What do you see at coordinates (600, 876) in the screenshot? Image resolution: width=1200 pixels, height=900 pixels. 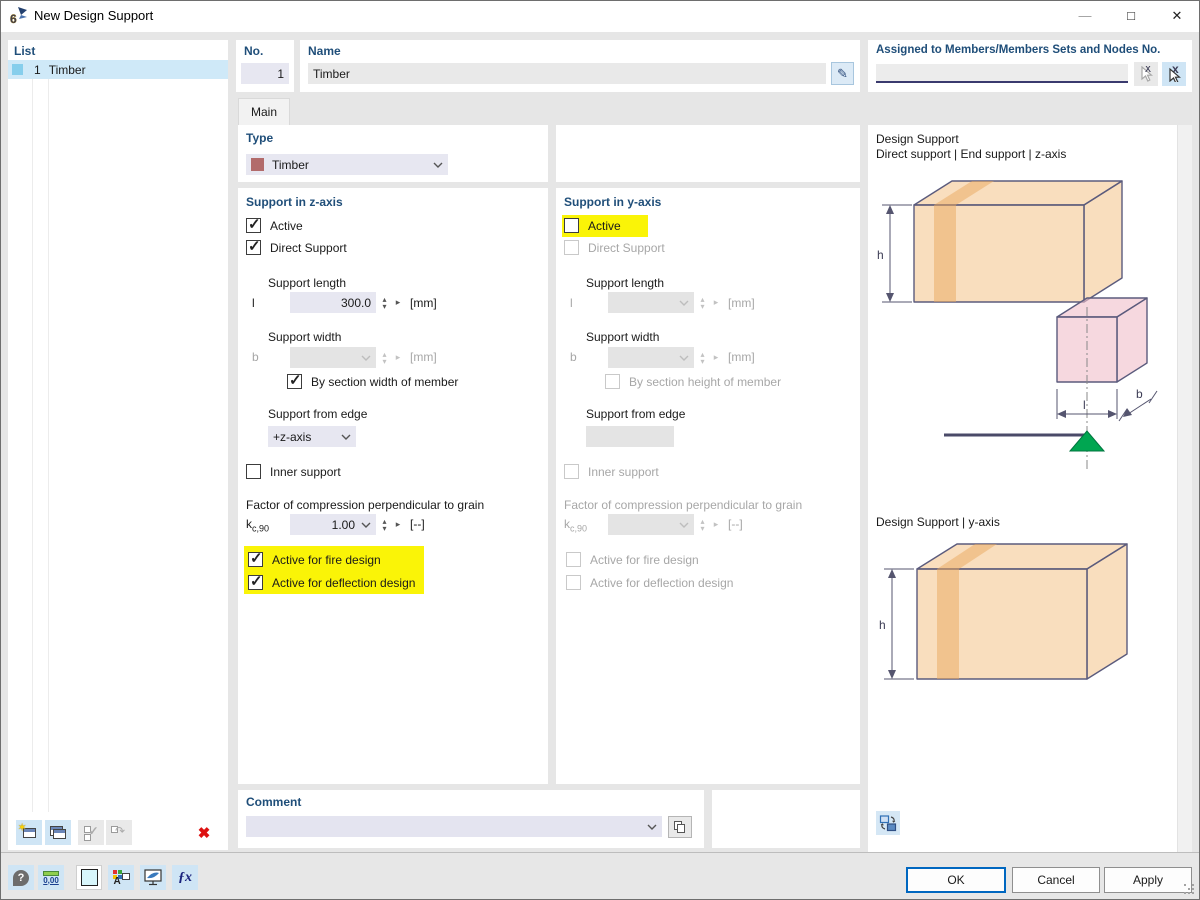 I see `status-bar: ? 0,00 A ƒx OK Cancel Apply` at bounding box center [600, 876].